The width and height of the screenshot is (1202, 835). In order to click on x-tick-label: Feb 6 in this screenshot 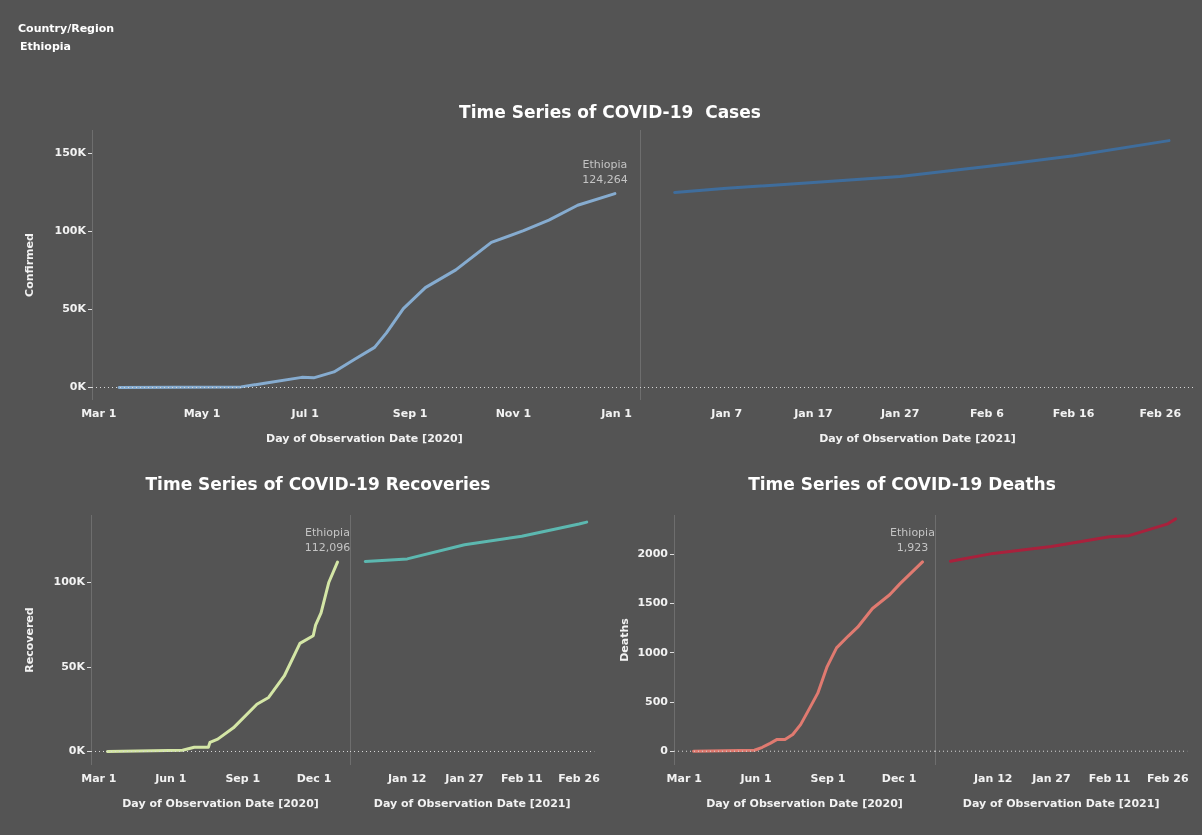, I will do `click(987, 414)`.